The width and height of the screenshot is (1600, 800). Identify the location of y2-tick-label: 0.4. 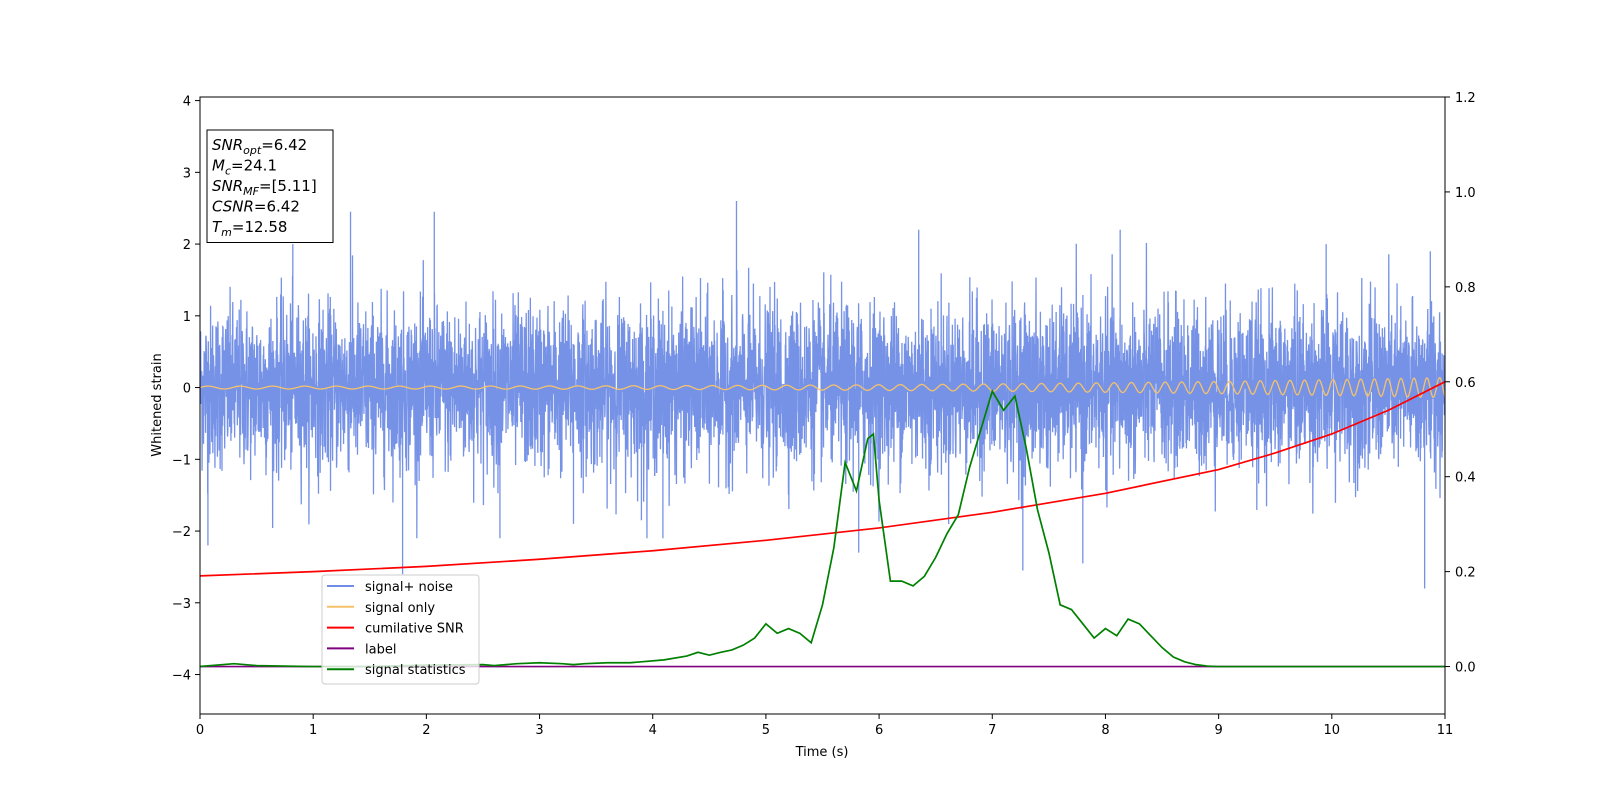
(1465, 478).